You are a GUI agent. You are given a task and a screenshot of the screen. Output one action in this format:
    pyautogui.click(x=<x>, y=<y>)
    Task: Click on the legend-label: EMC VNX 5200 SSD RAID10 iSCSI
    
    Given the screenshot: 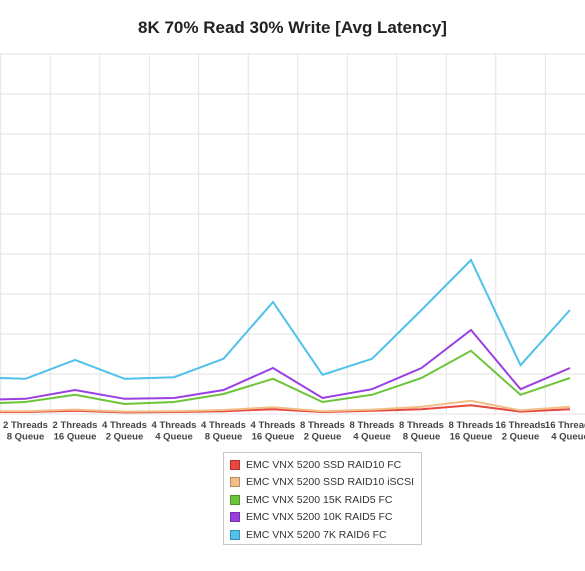 What is the action you would take?
    pyautogui.click(x=330, y=482)
    